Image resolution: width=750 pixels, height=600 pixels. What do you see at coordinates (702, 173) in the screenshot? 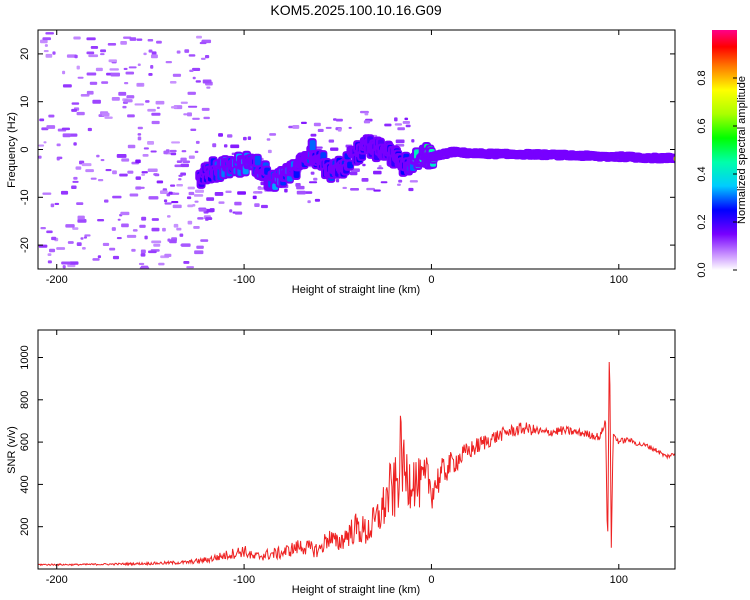
I see `colorbar-tick-label: 0.4` at bounding box center [702, 173].